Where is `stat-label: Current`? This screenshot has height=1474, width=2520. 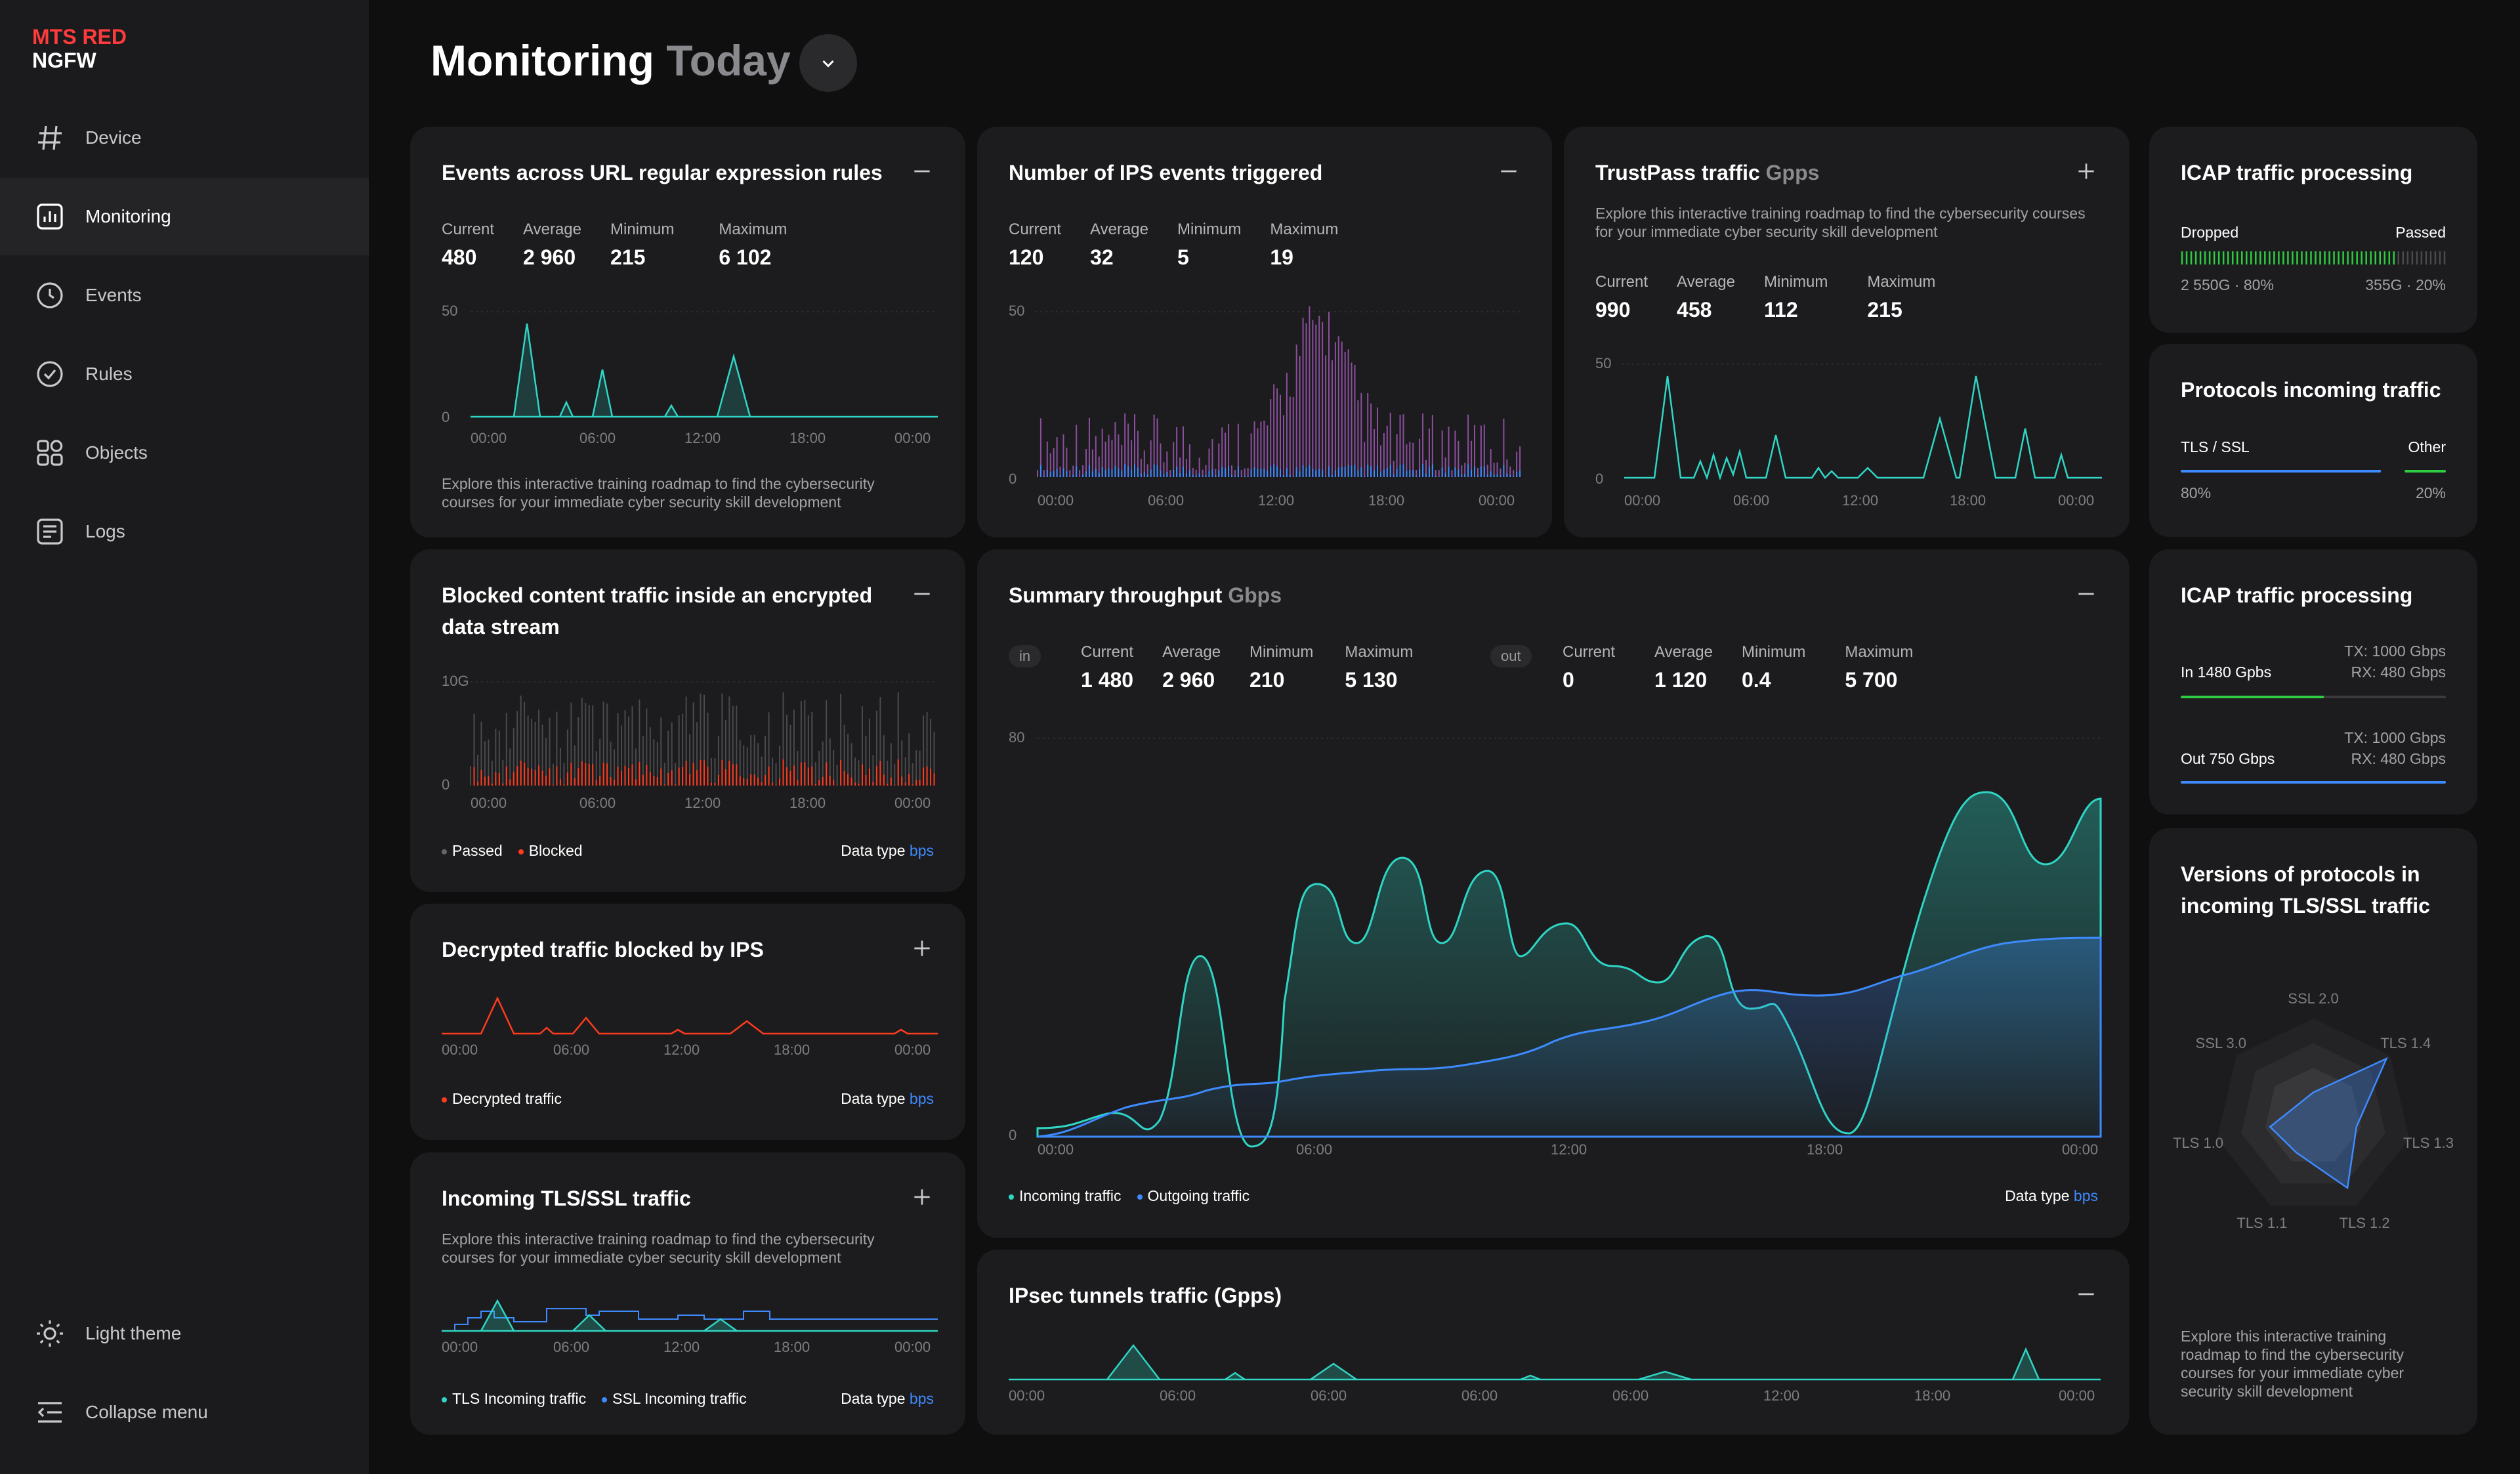
stat-label: Current is located at coordinates (1107, 652).